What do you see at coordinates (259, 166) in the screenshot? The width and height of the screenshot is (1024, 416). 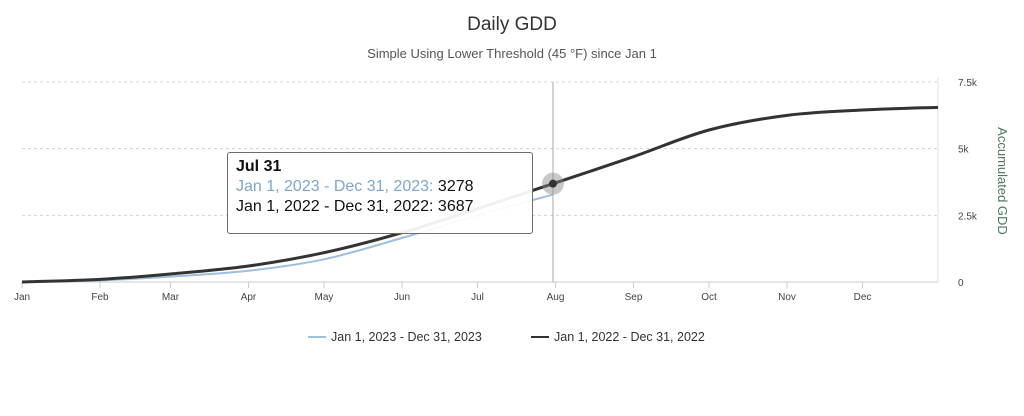 I see `tooltip-date: Jul 31` at bounding box center [259, 166].